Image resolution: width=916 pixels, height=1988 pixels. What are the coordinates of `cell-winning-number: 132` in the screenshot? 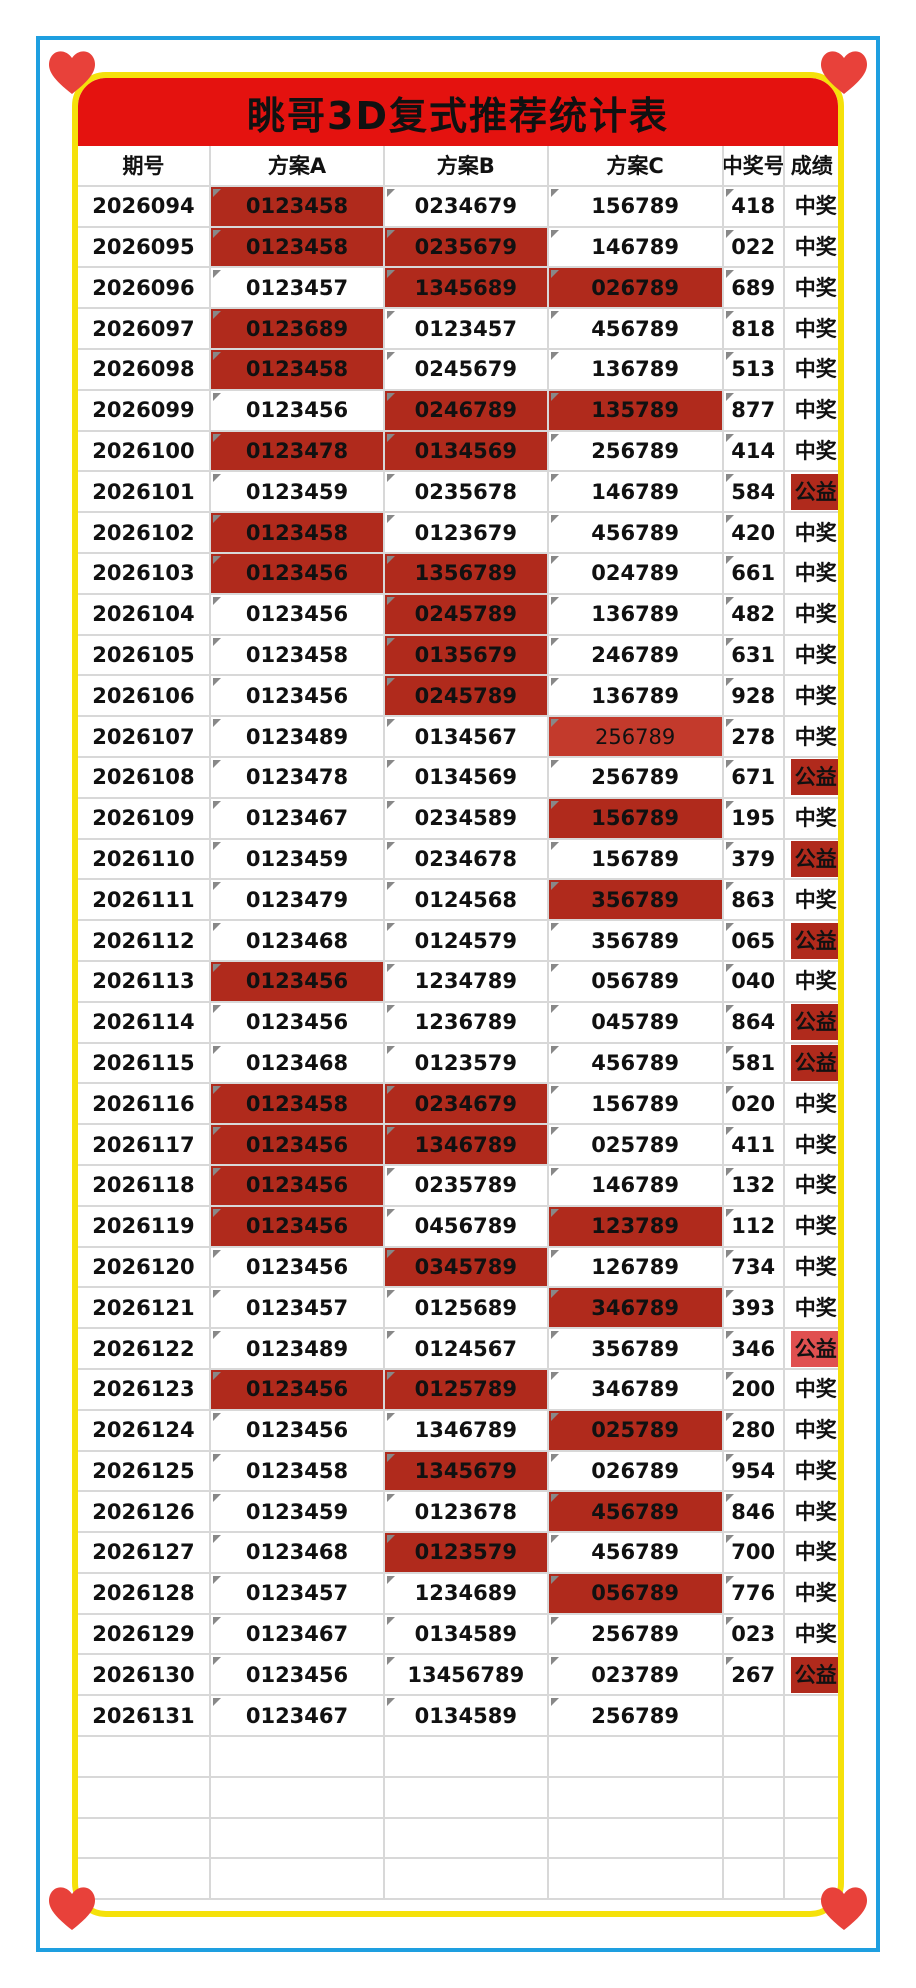 It's located at (754, 1185).